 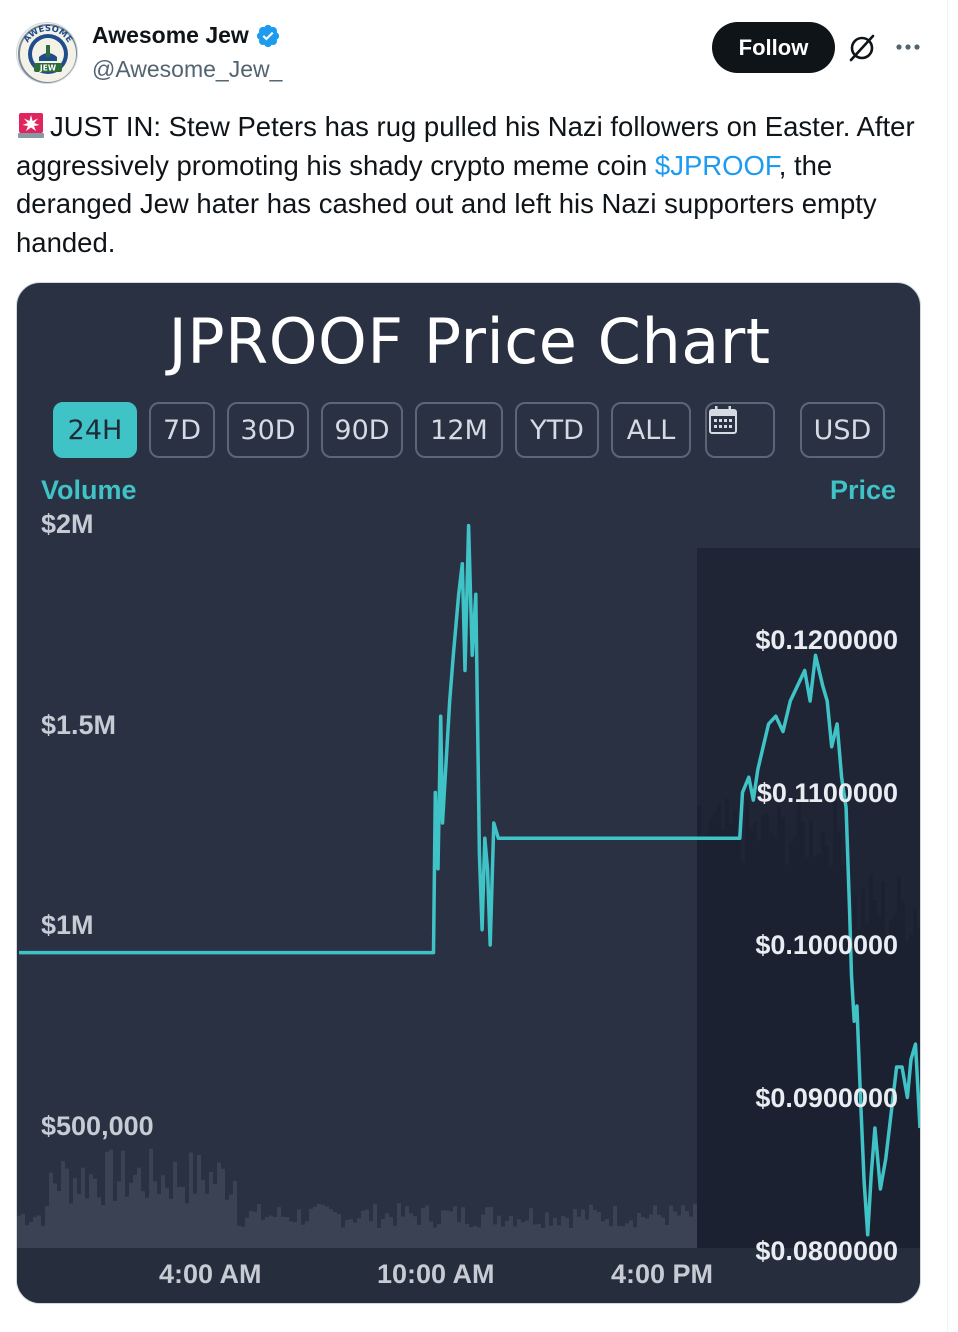 What do you see at coordinates (842, 430) in the screenshot?
I see `currency-button-usd: USD` at bounding box center [842, 430].